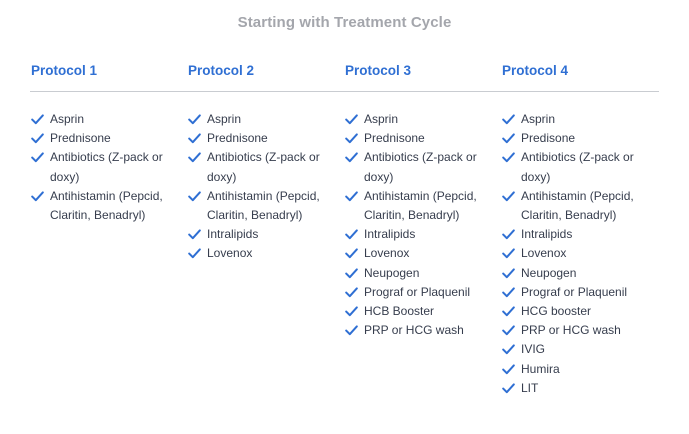  What do you see at coordinates (221, 70) in the screenshot?
I see `protocol-heading: Protocol 2` at bounding box center [221, 70].